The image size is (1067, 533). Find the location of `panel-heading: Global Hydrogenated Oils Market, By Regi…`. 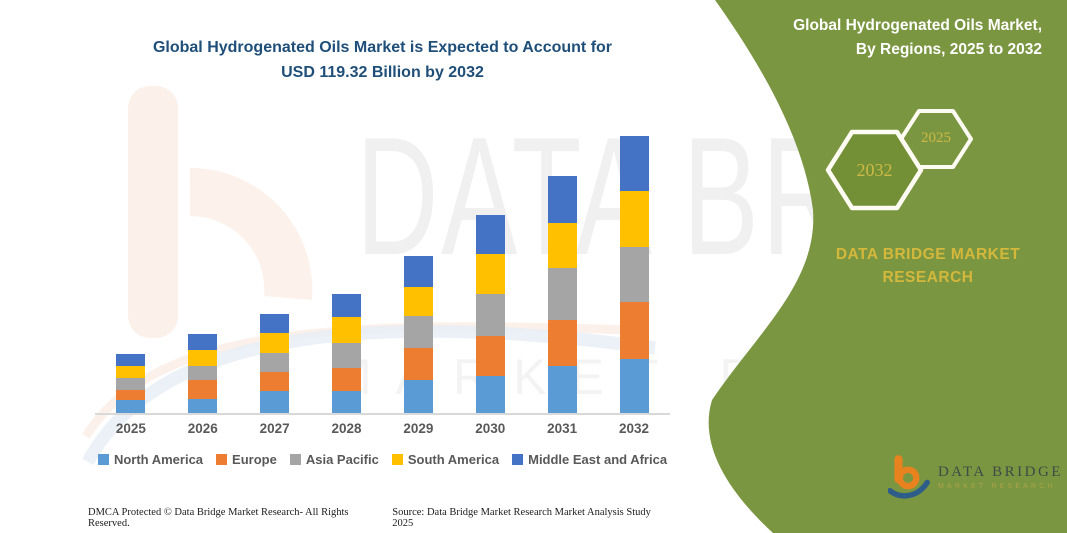

panel-heading: Global Hydrogenated Oils Market, By Regi… is located at coordinates (917, 38).